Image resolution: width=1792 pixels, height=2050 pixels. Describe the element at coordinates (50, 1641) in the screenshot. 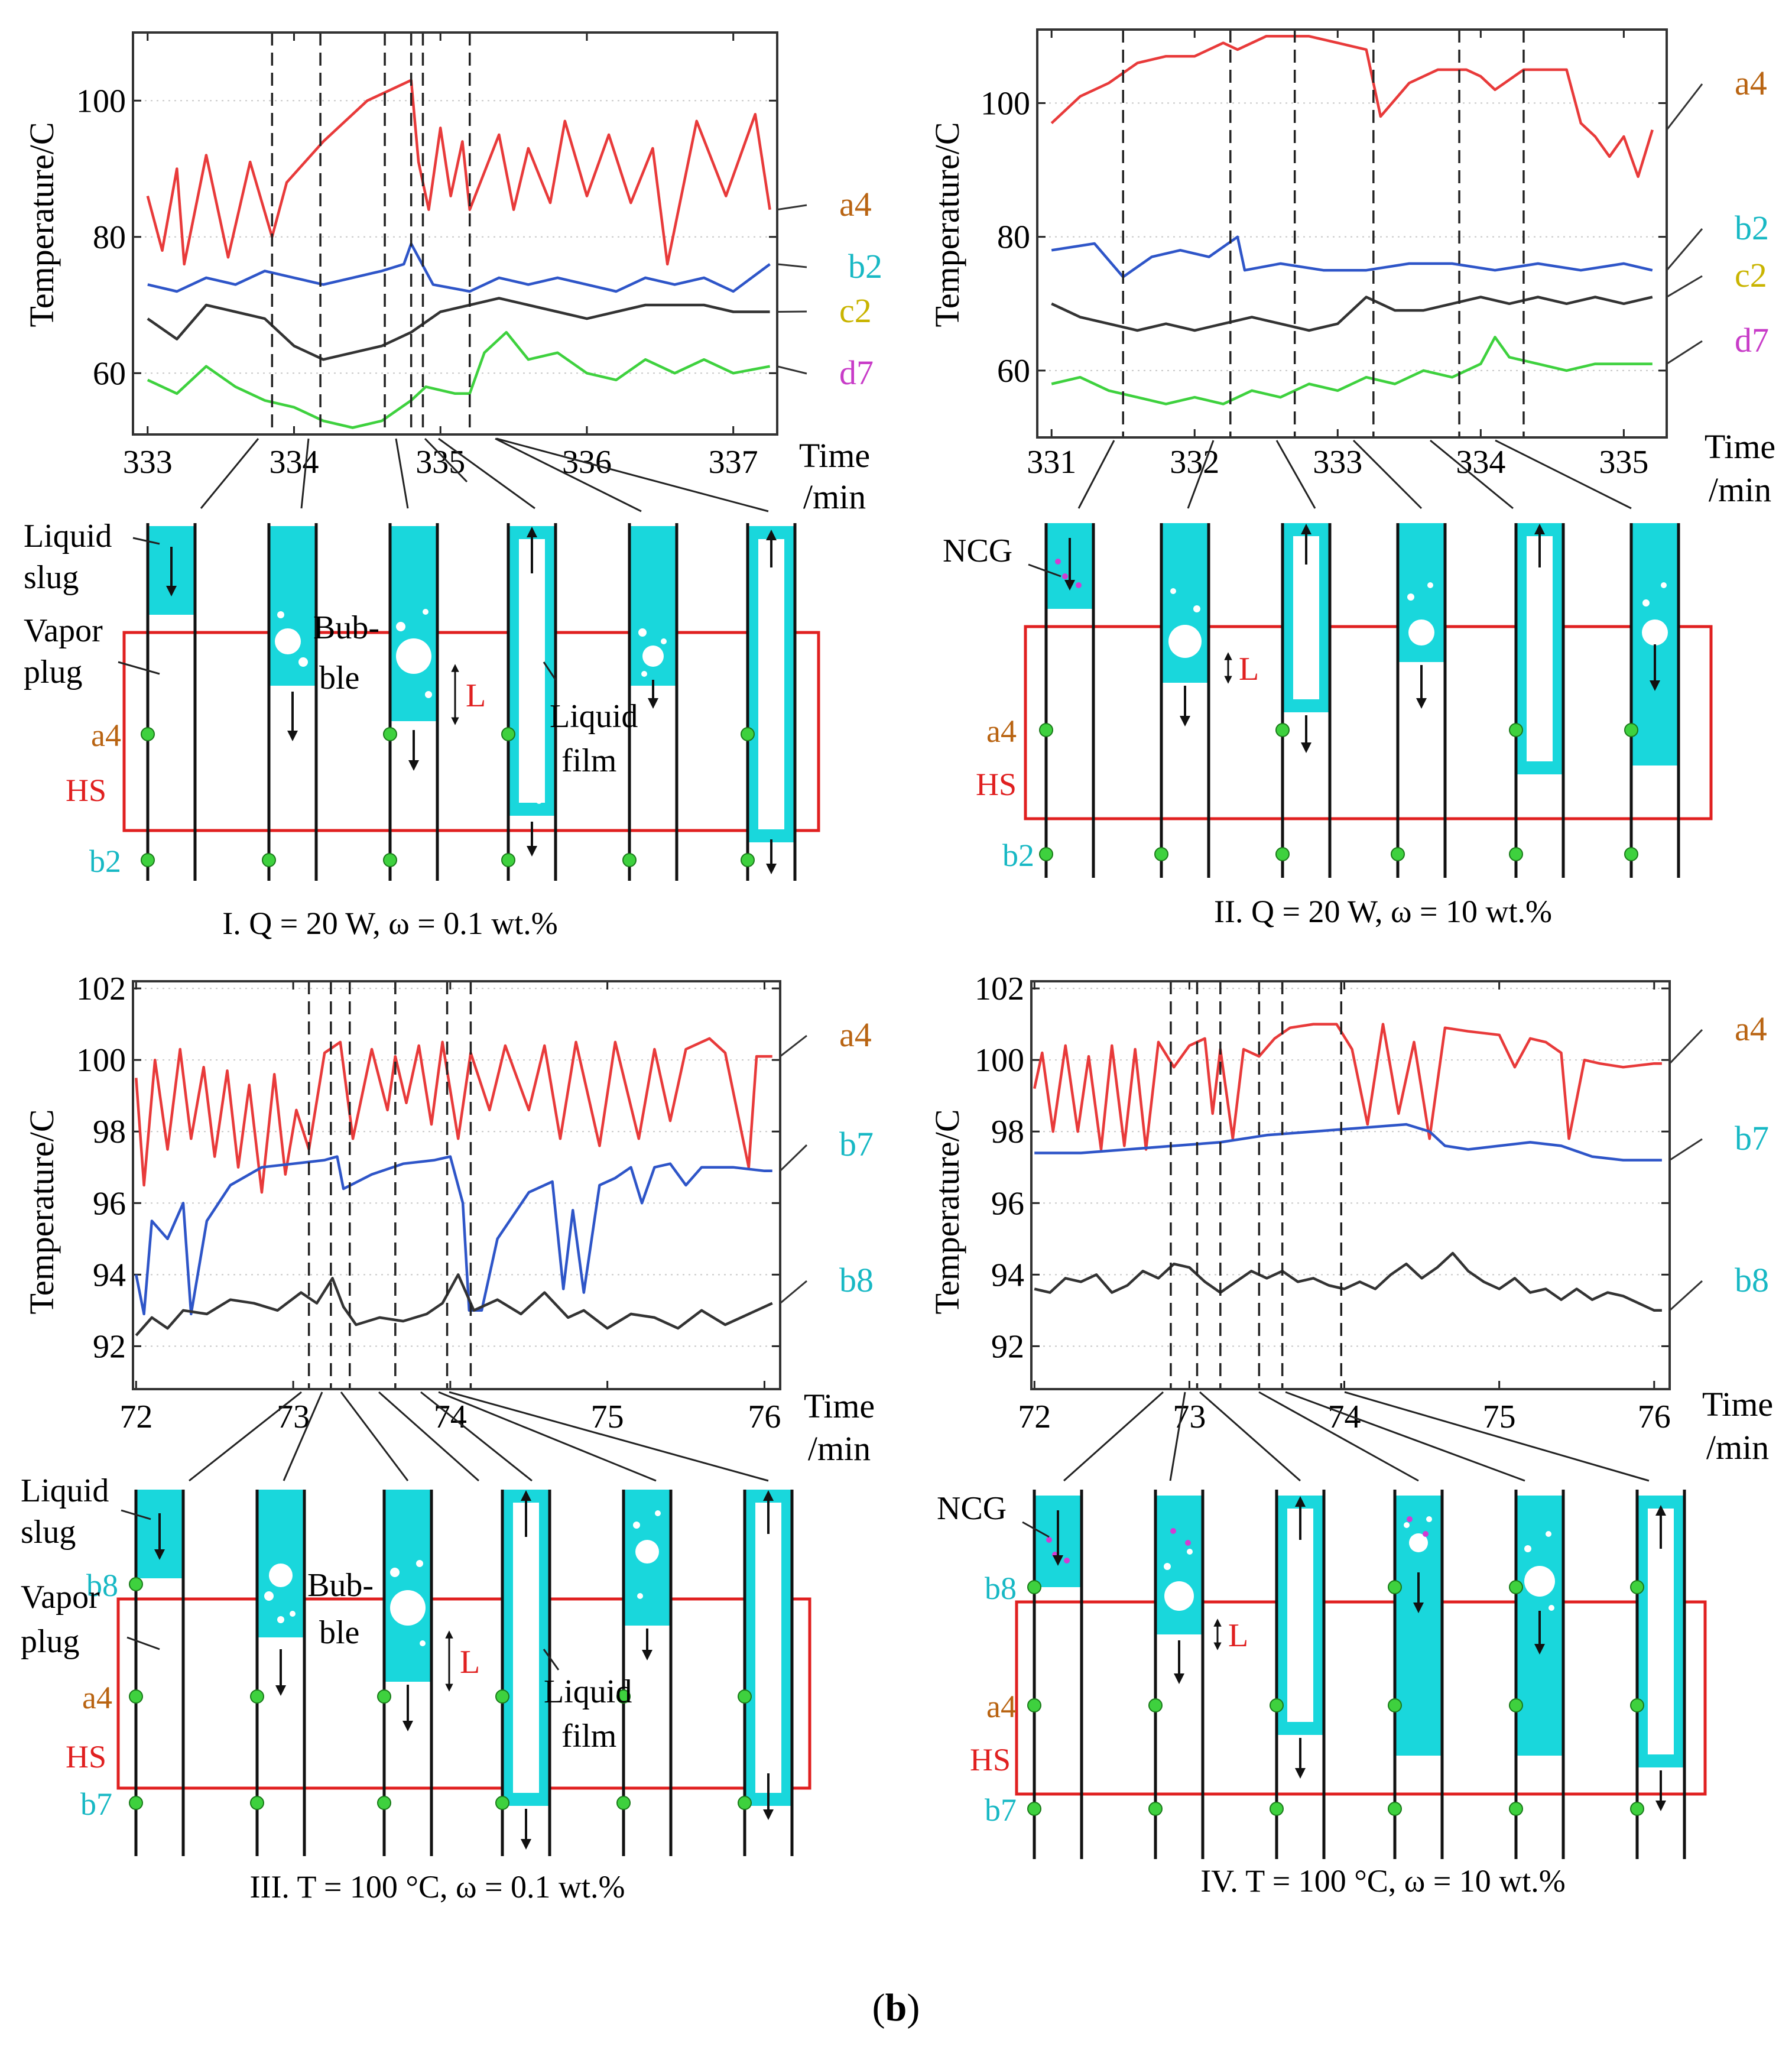

I see `vapor-plug-label-2: plug` at that location.